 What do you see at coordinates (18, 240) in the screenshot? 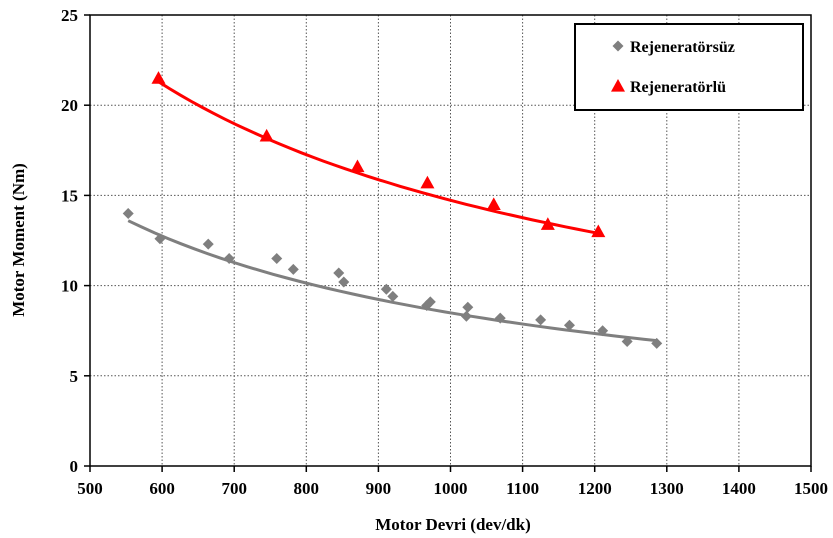
I see `y-axis-title: Motor Moment (Nm)` at bounding box center [18, 240].